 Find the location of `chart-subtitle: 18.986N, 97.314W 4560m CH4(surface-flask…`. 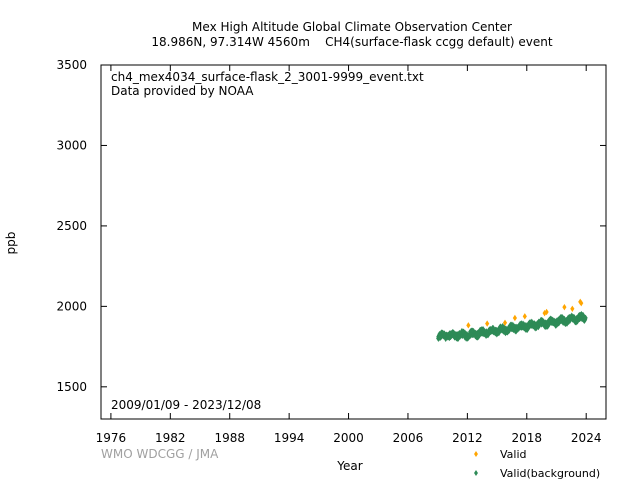

chart-subtitle: 18.986N, 97.314W 4560m CH4(surface-flask… is located at coordinates (352, 42).